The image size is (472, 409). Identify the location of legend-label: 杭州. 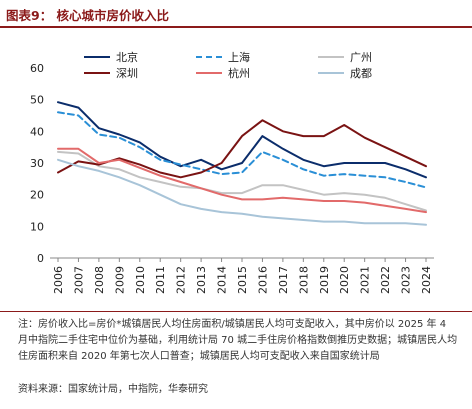
(239, 73).